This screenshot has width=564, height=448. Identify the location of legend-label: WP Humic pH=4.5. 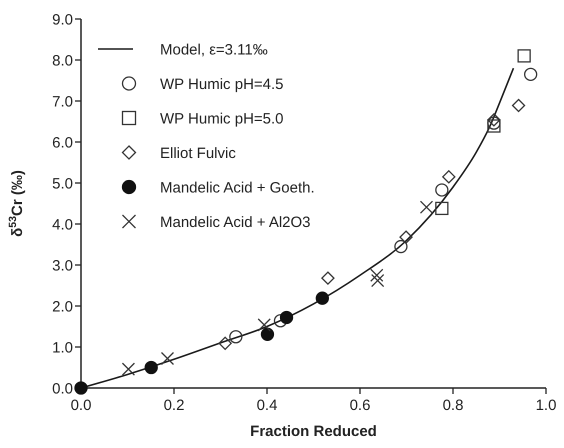
(222, 84).